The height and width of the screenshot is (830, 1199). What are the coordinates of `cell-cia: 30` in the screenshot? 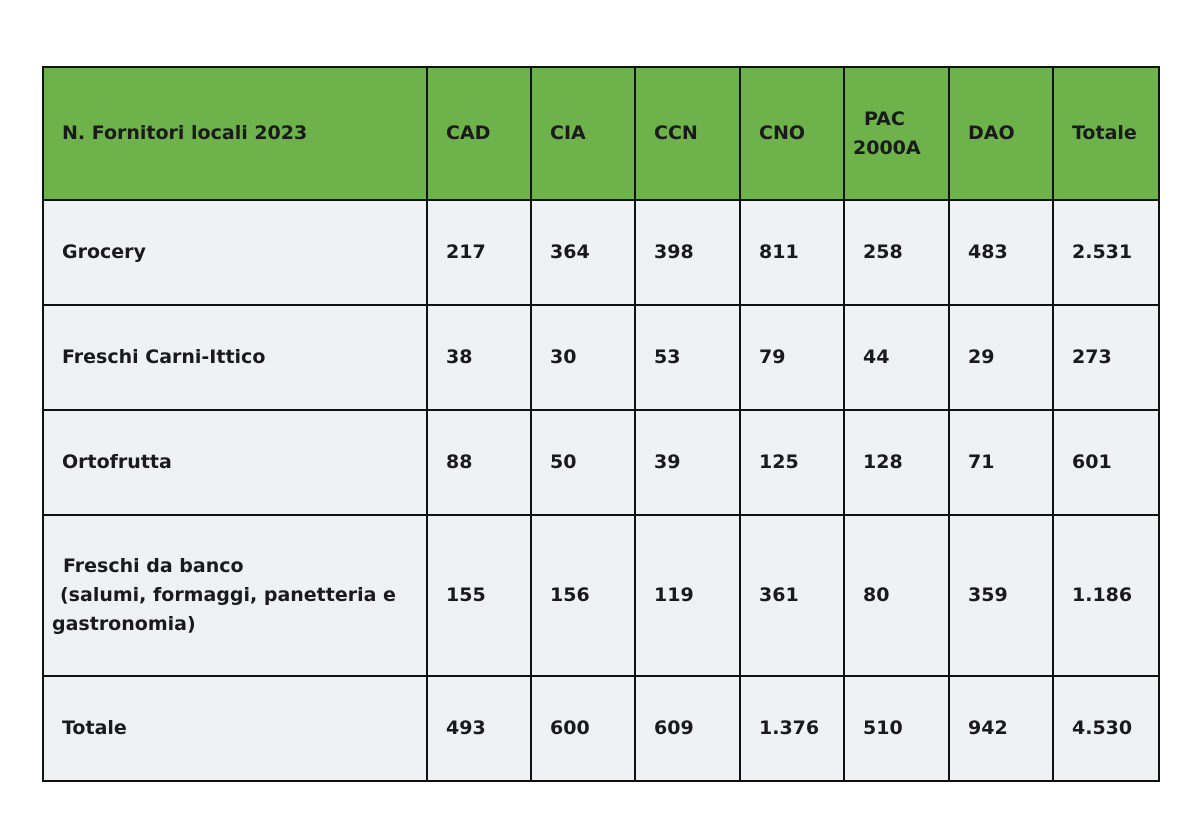 It's located at (583, 357).